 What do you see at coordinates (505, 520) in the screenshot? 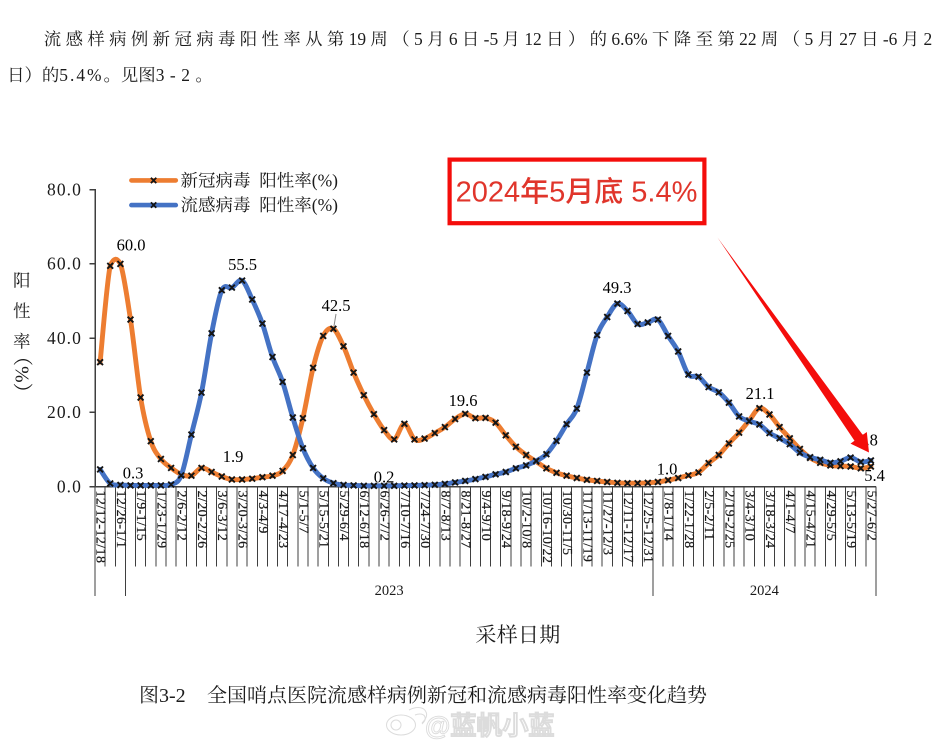
I see `svg-text: 9/18-9/24` at bounding box center [505, 520].